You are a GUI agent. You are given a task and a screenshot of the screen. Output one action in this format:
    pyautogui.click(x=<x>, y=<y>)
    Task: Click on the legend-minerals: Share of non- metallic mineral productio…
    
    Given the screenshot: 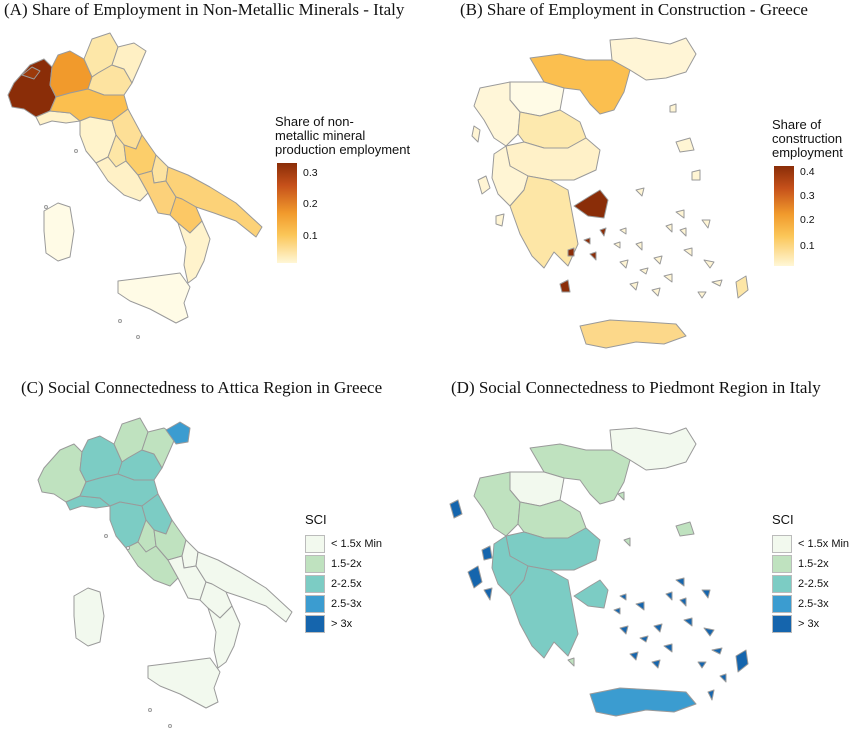 What is the action you would take?
    pyautogui.click(x=345, y=188)
    